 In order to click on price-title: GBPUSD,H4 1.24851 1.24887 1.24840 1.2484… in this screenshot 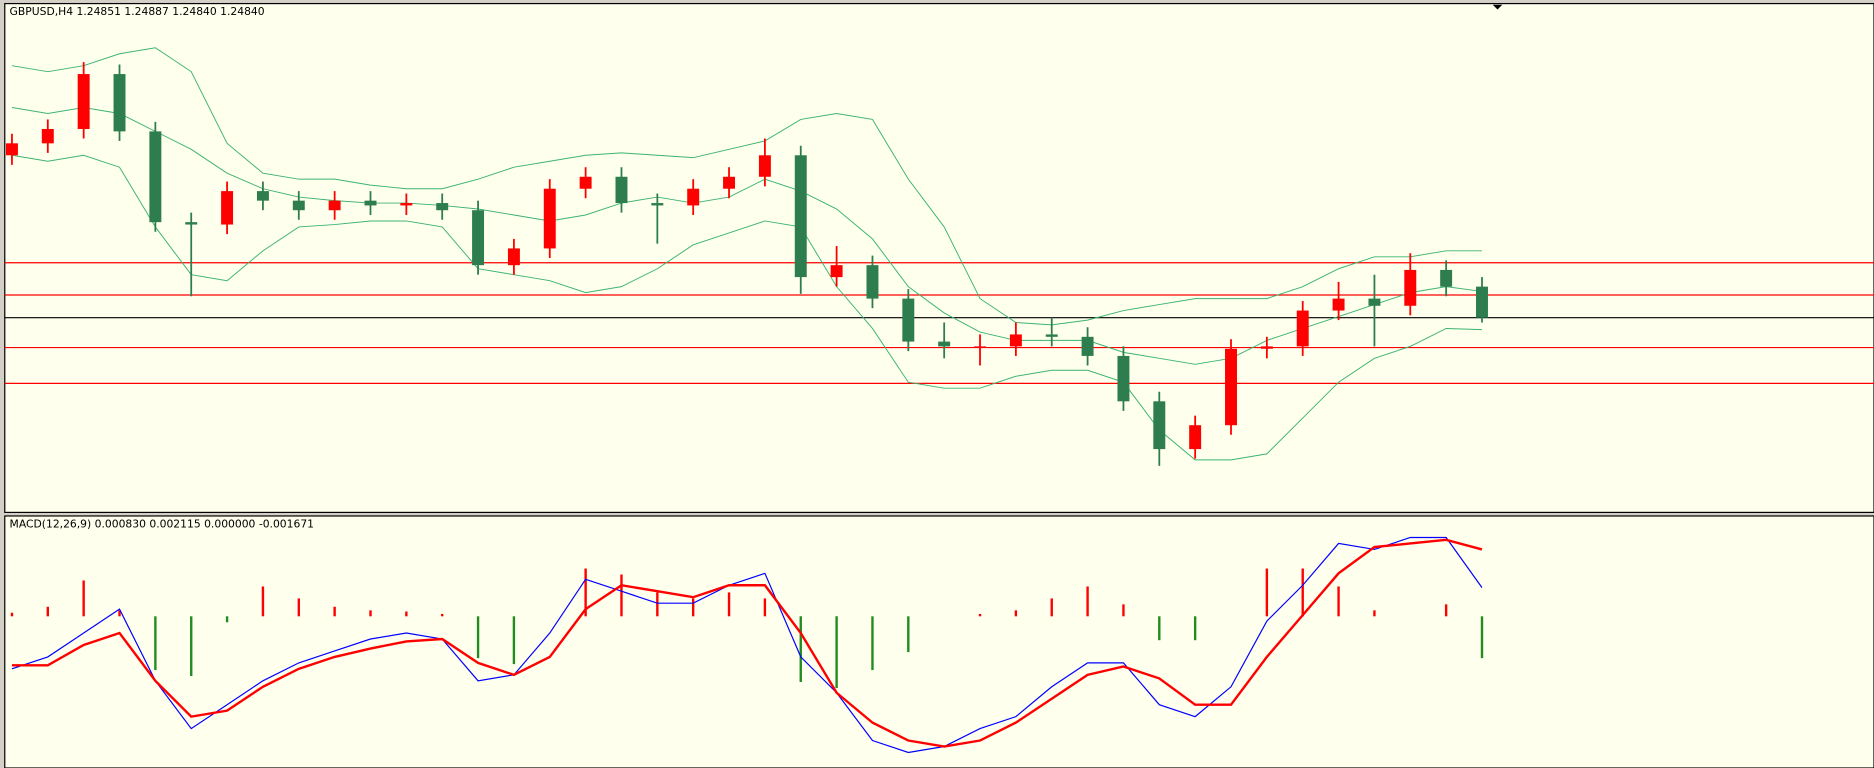, I will do `click(137, 11)`.